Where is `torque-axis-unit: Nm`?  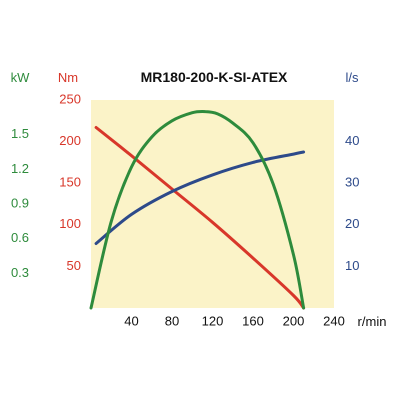
torque-axis-unit: Nm is located at coordinates (68, 77).